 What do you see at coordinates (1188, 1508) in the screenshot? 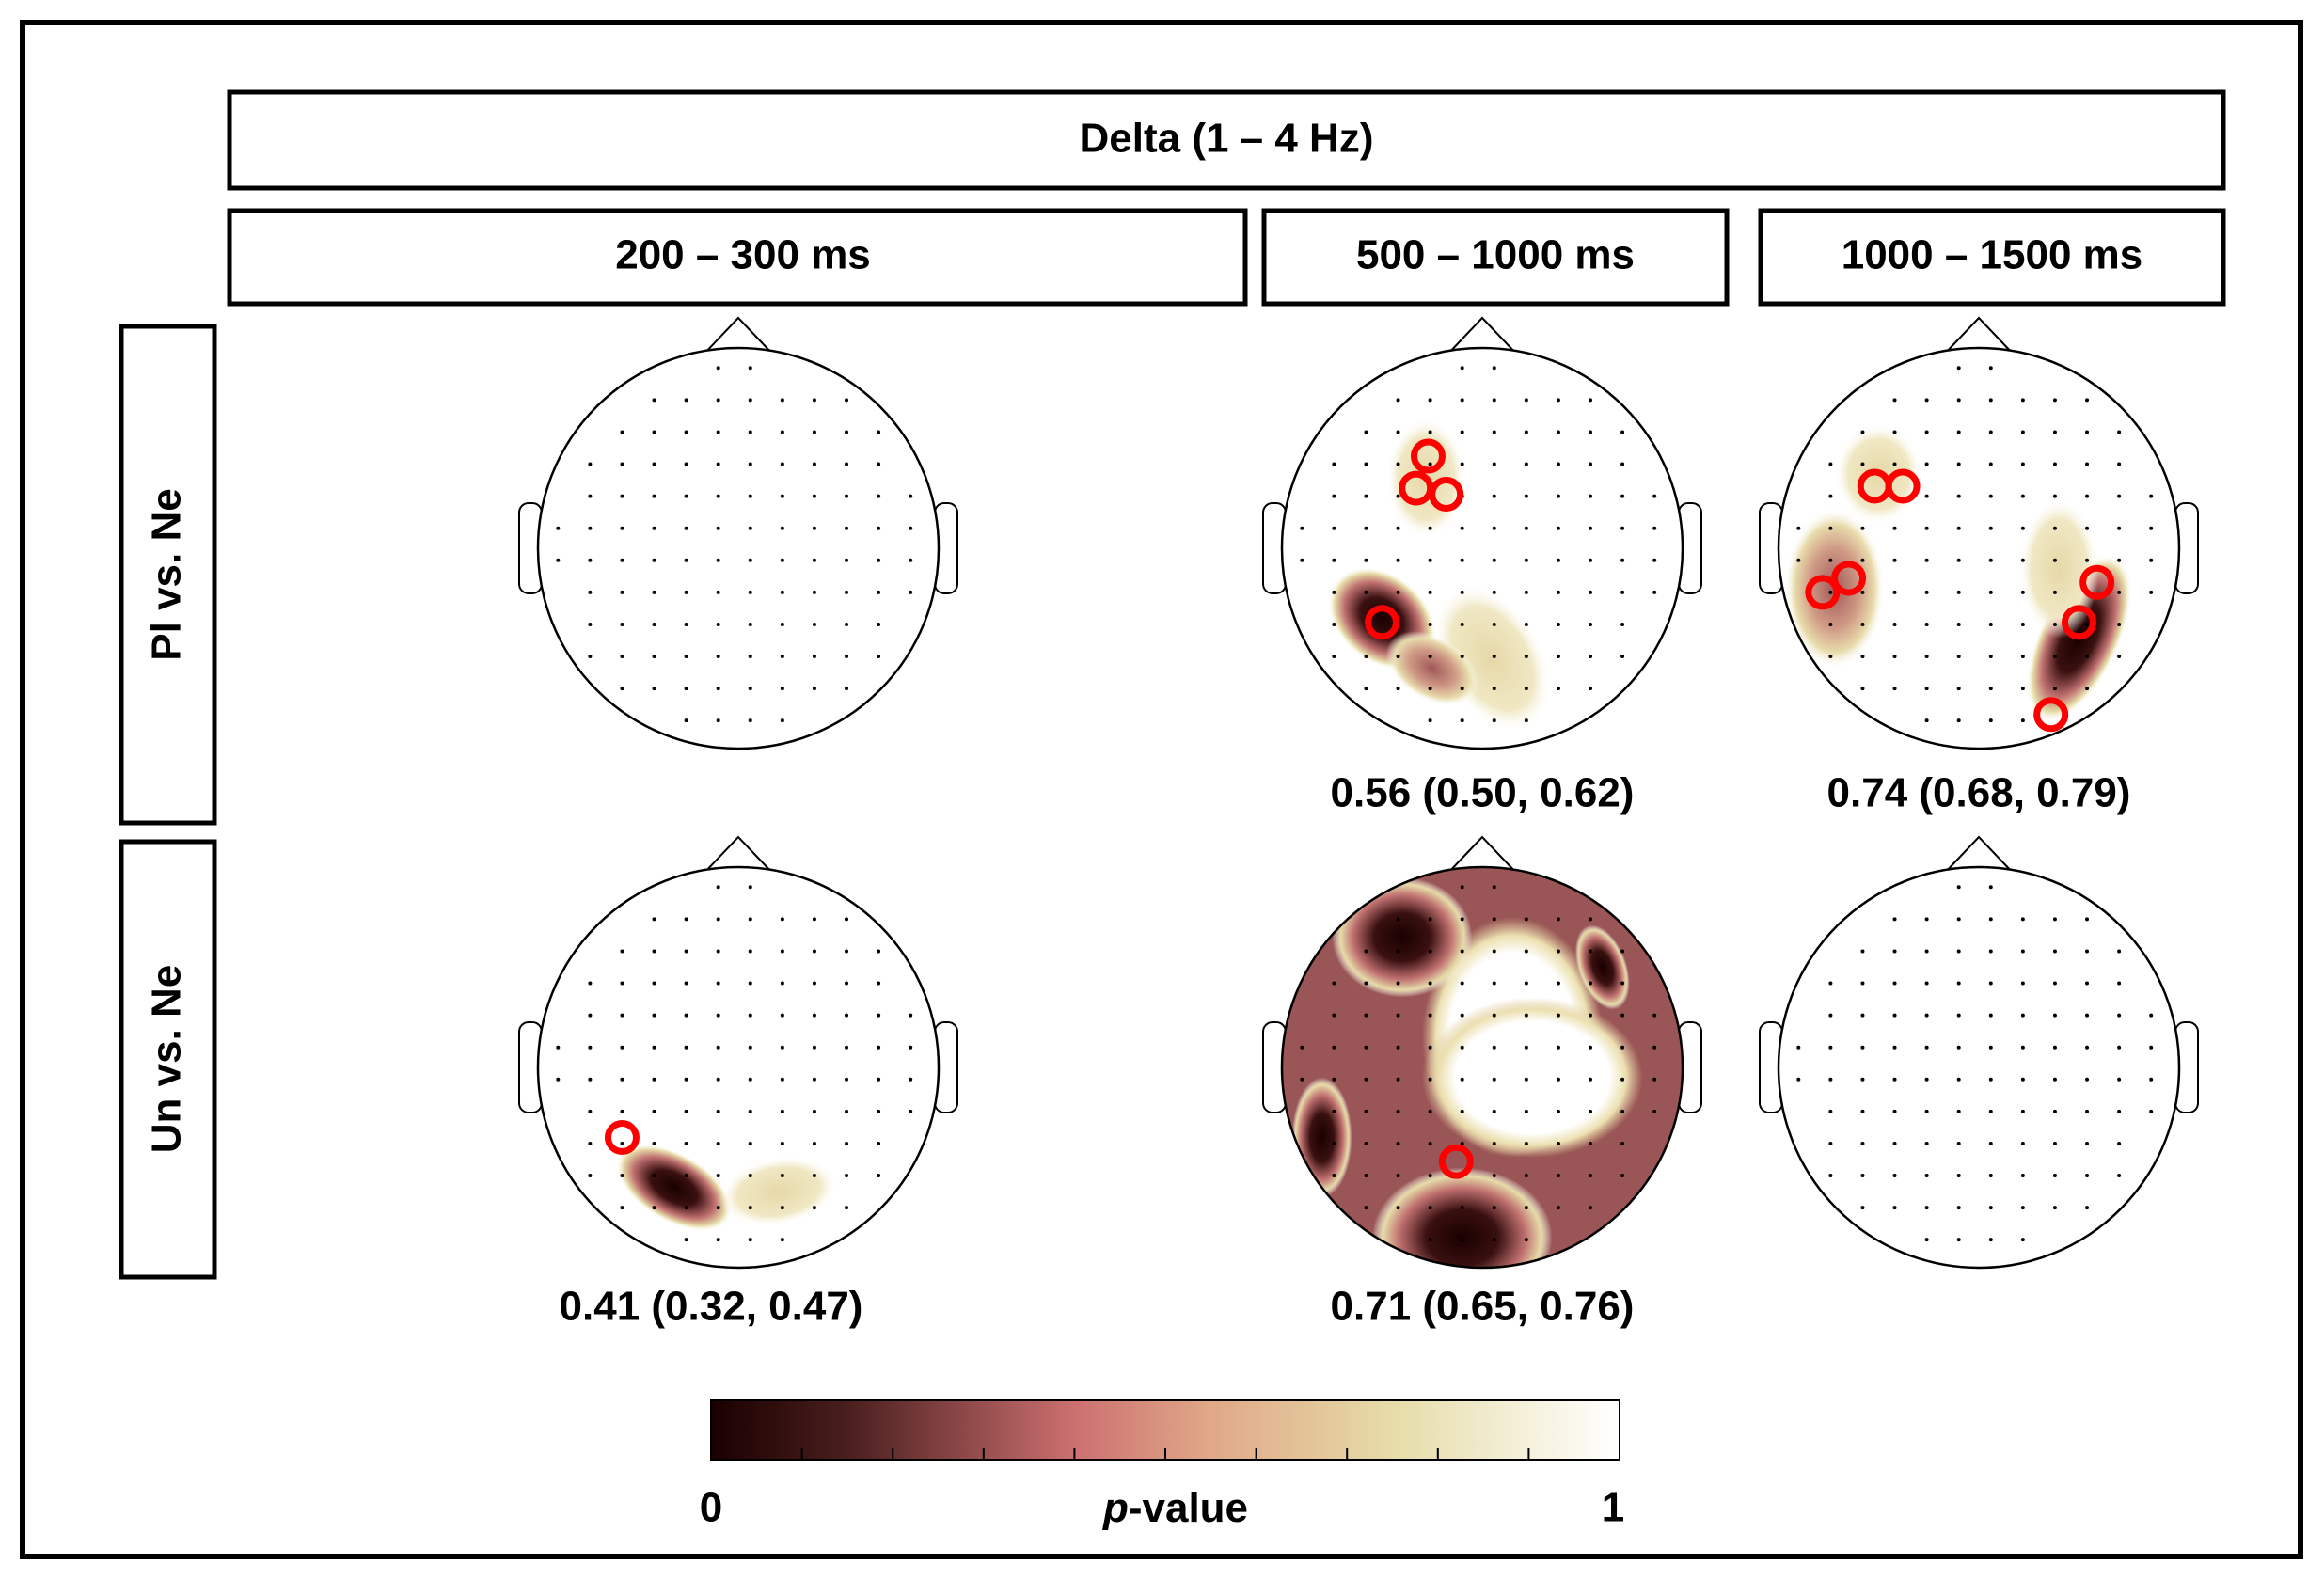
I see `colorbar-label-rest: -value` at bounding box center [1188, 1508].